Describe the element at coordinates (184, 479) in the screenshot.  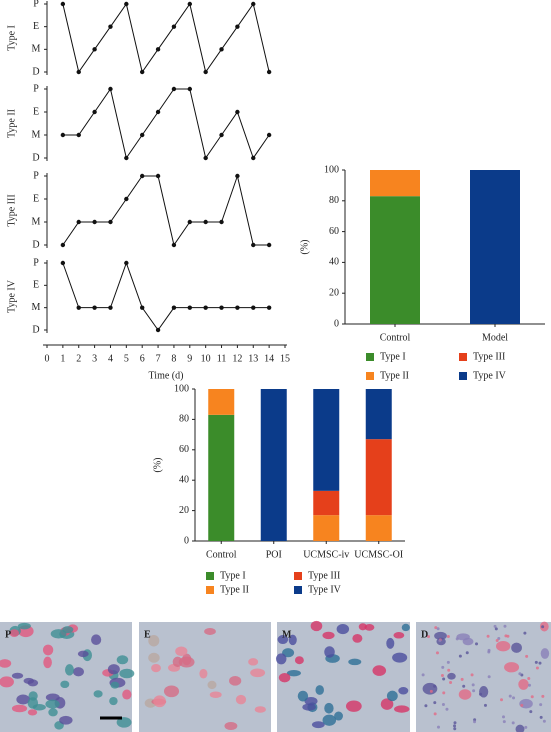
I see `y-tick-label: 40` at that location.